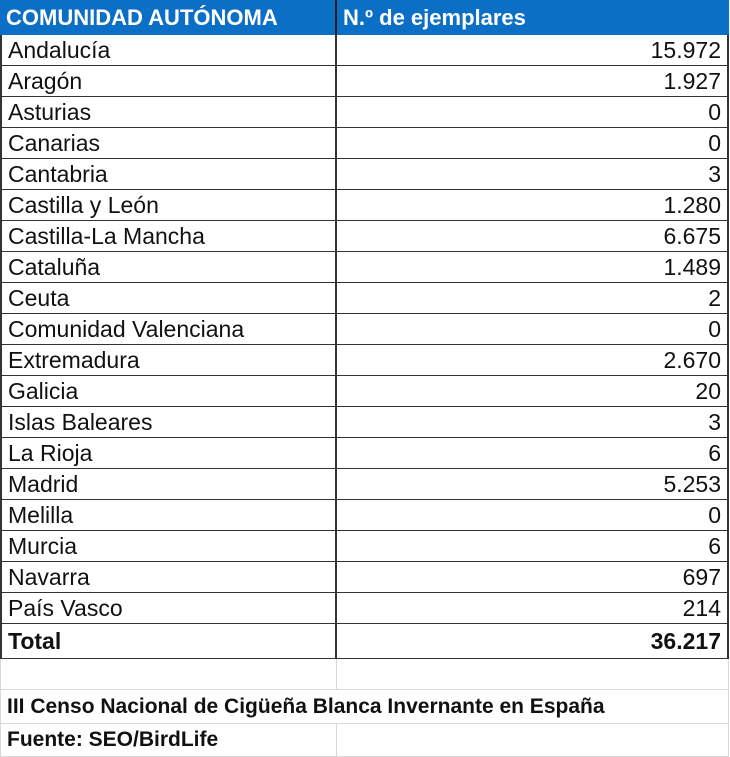 The image size is (730, 757). I want to click on region-cell: Comunidad Valenciana, so click(168, 329).